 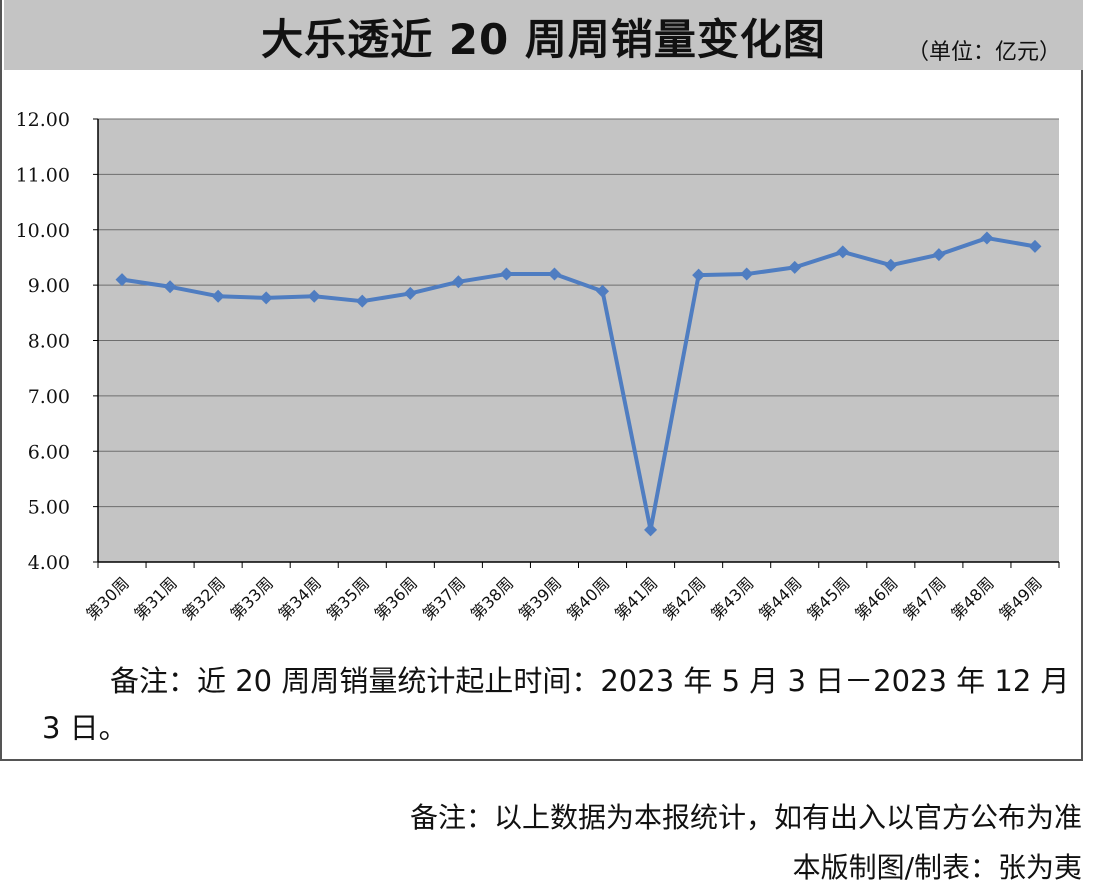 I want to click on x-tick-label: 第37周, so click(x=444, y=598).